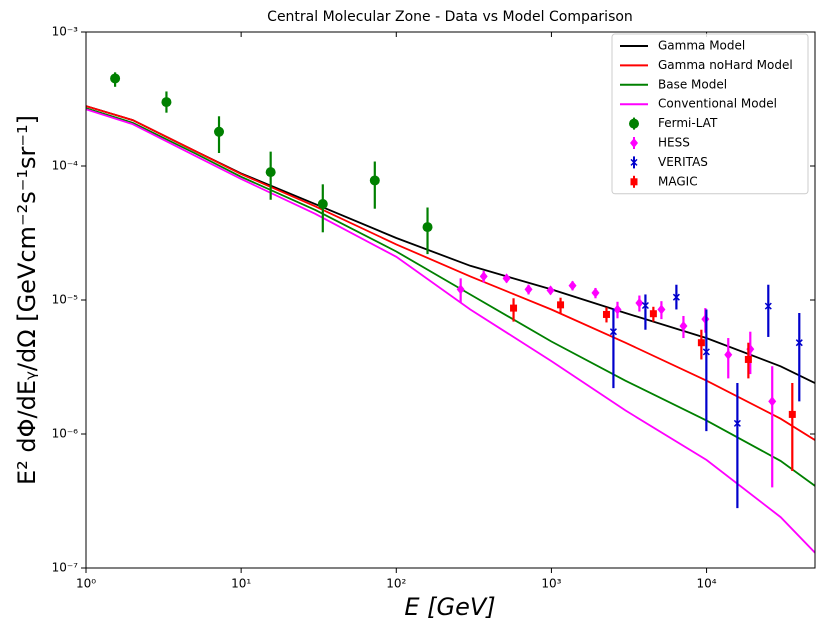 This screenshot has height=636, width=830. Describe the element at coordinates (396, 584) in the screenshot. I see `x-tick-label: 10²` at that location.